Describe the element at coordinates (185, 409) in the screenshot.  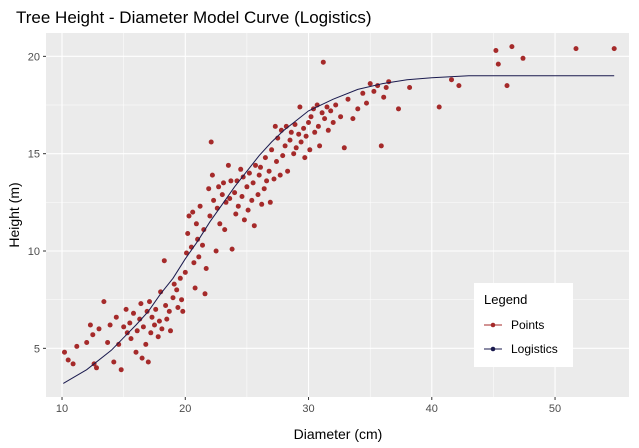
I see `x-tick-label: 20` at that location.